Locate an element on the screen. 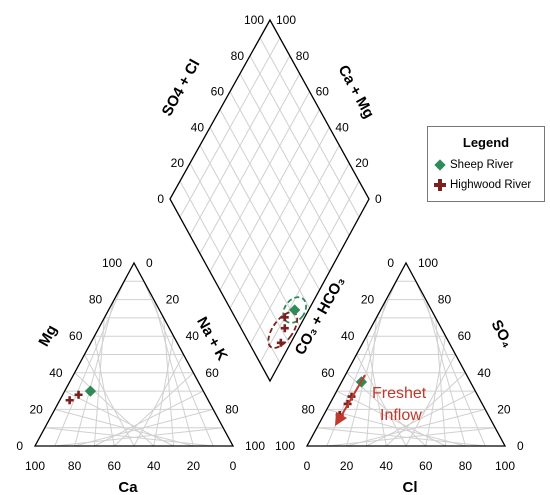  diamond-marker-icon is located at coordinates (440, 165).